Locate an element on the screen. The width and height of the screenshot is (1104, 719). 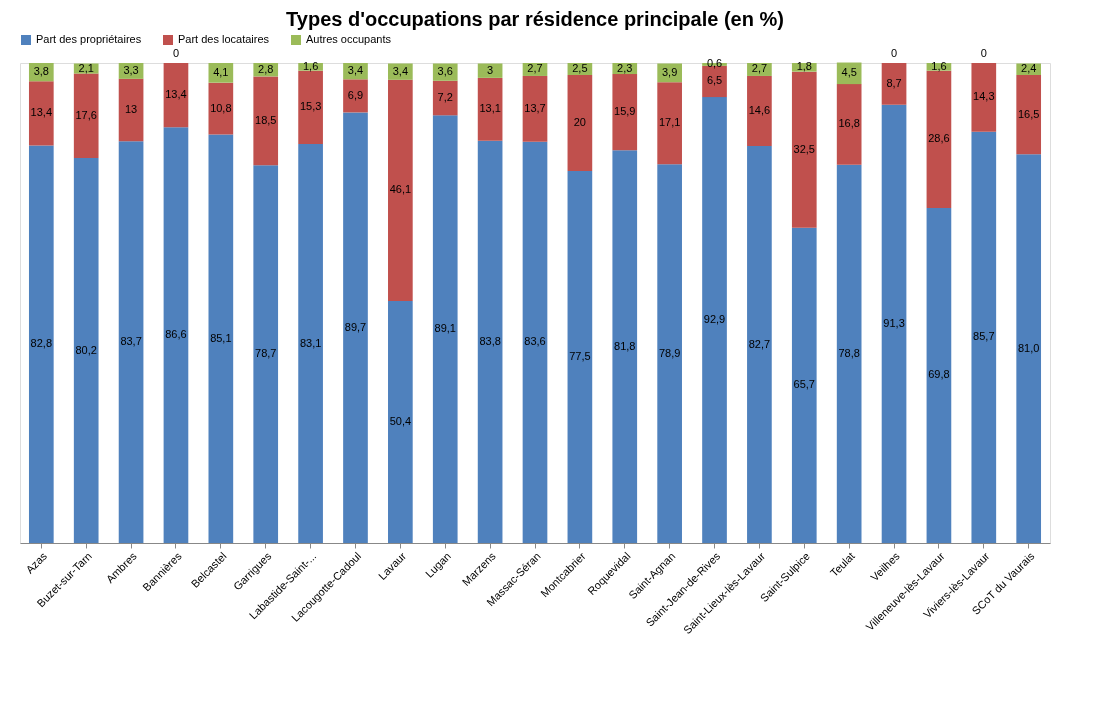
data-label: 14,6 is located at coordinates (759, 110).